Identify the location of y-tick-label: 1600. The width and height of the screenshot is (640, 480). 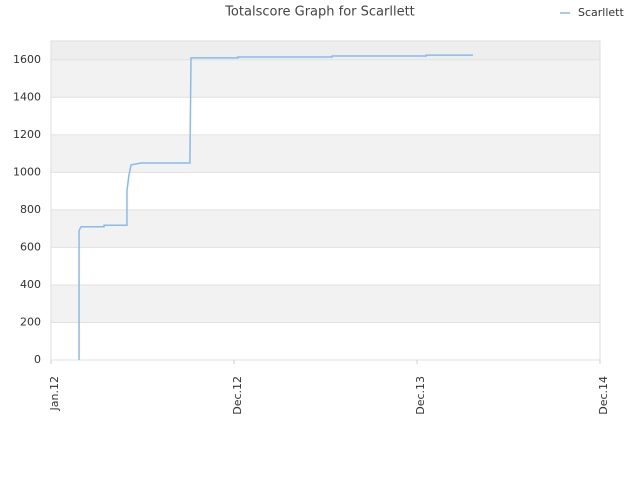
(27, 59).